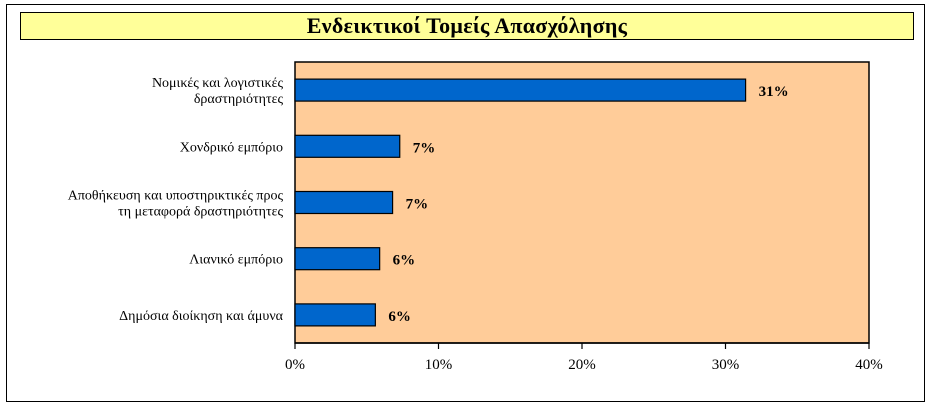  Describe the element at coordinates (218, 83) in the screenshot. I see `category-label: Νομικές και λογιστικές` at that location.